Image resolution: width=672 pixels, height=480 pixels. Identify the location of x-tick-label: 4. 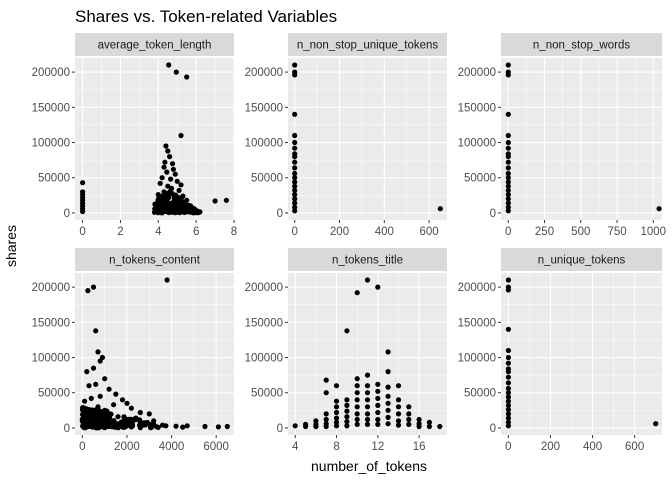
(295, 447).